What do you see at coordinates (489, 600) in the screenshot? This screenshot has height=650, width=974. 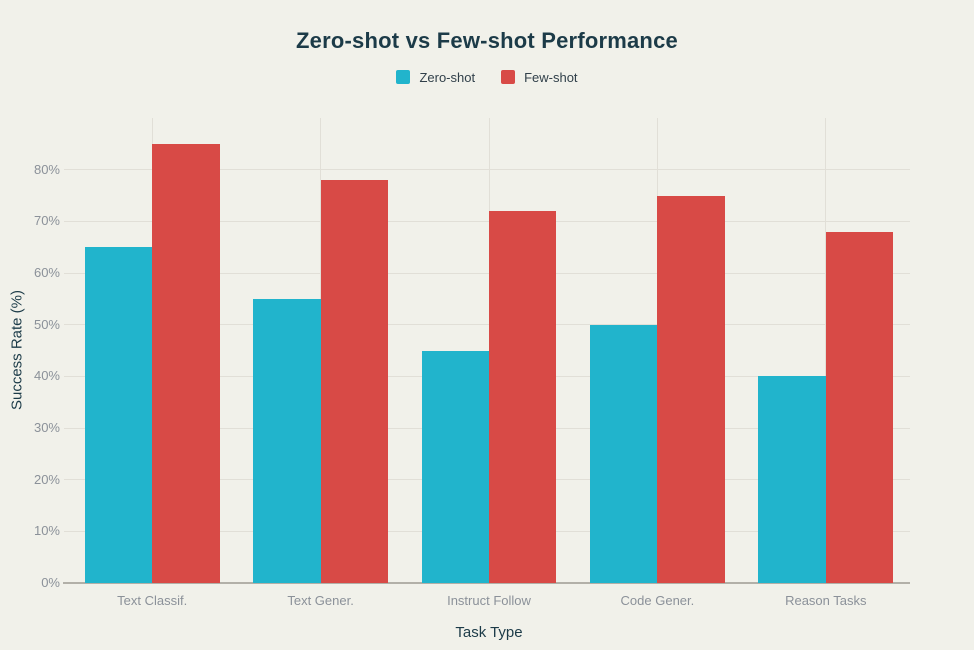 I see `x-tick-label: Instruct Follow` at bounding box center [489, 600].